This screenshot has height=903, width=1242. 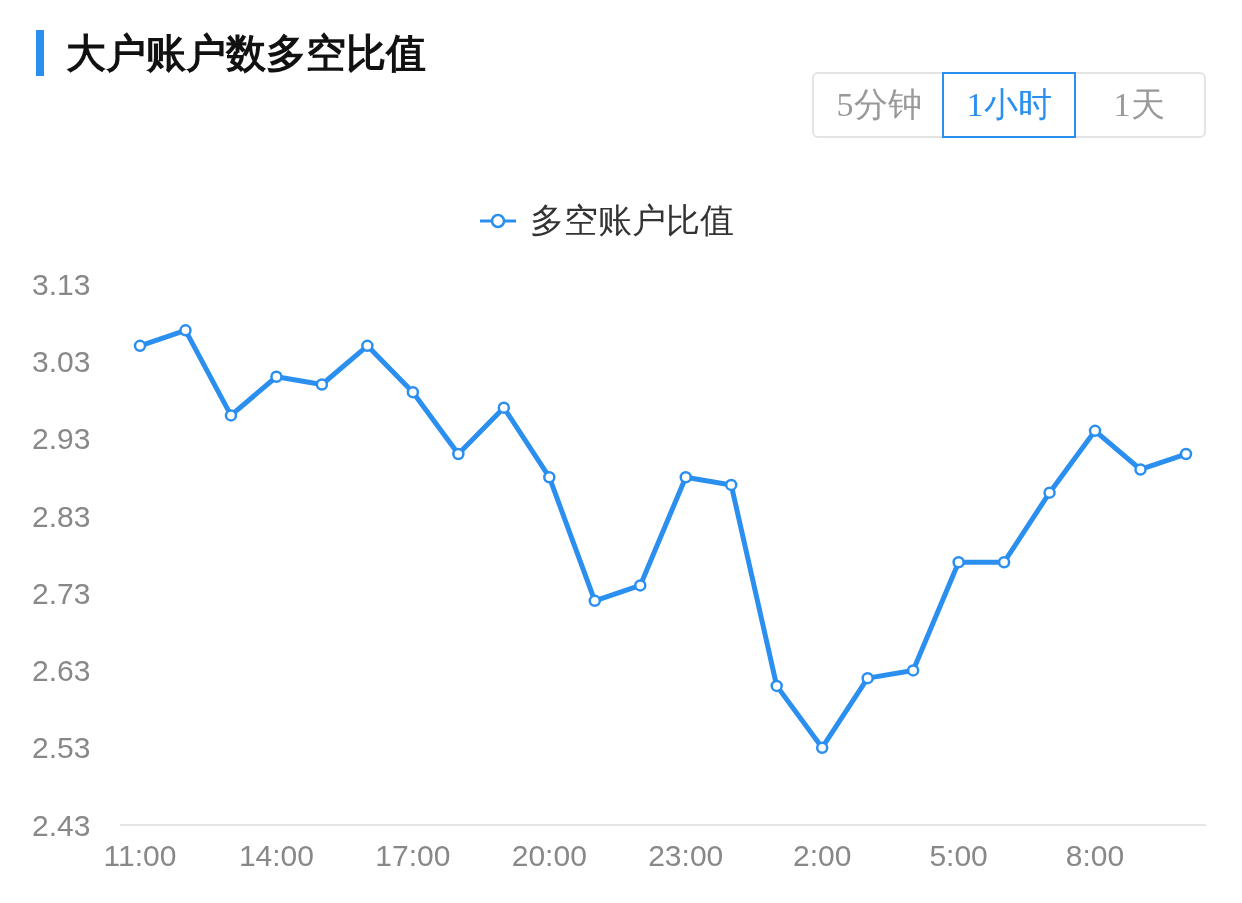 I want to click on y-tick-label: 3.03, so click(x=61, y=361).